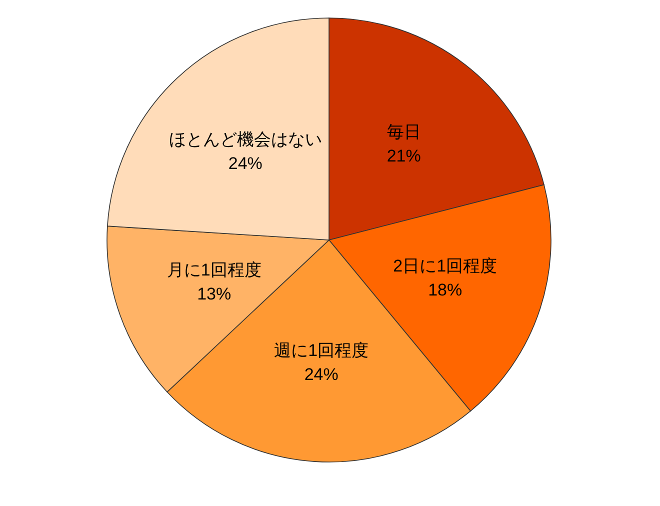  I want to click on data-label: 13%, so click(214, 294).